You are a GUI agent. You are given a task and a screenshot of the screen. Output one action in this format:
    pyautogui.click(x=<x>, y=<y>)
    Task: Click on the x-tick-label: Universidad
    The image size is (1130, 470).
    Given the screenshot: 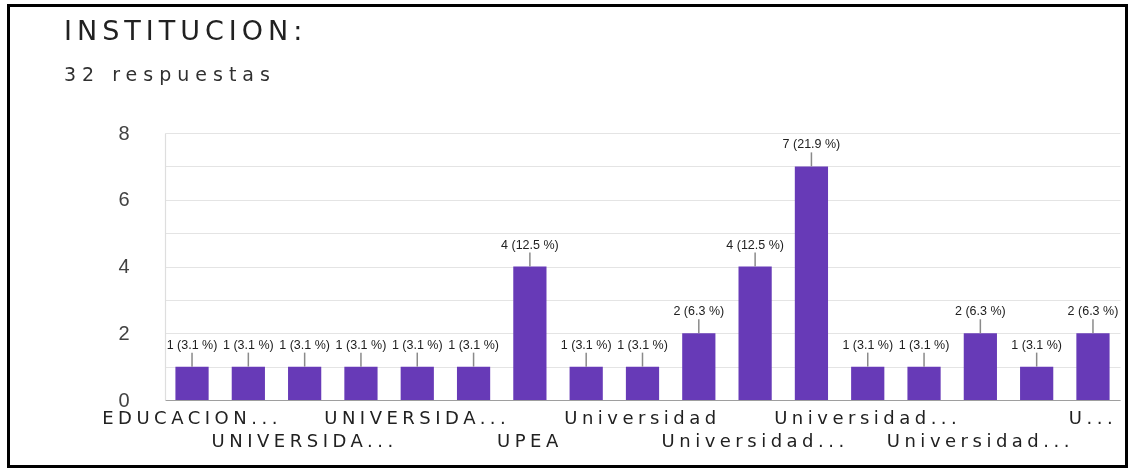 What is the action you would take?
    pyautogui.click(x=642, y=417)
    